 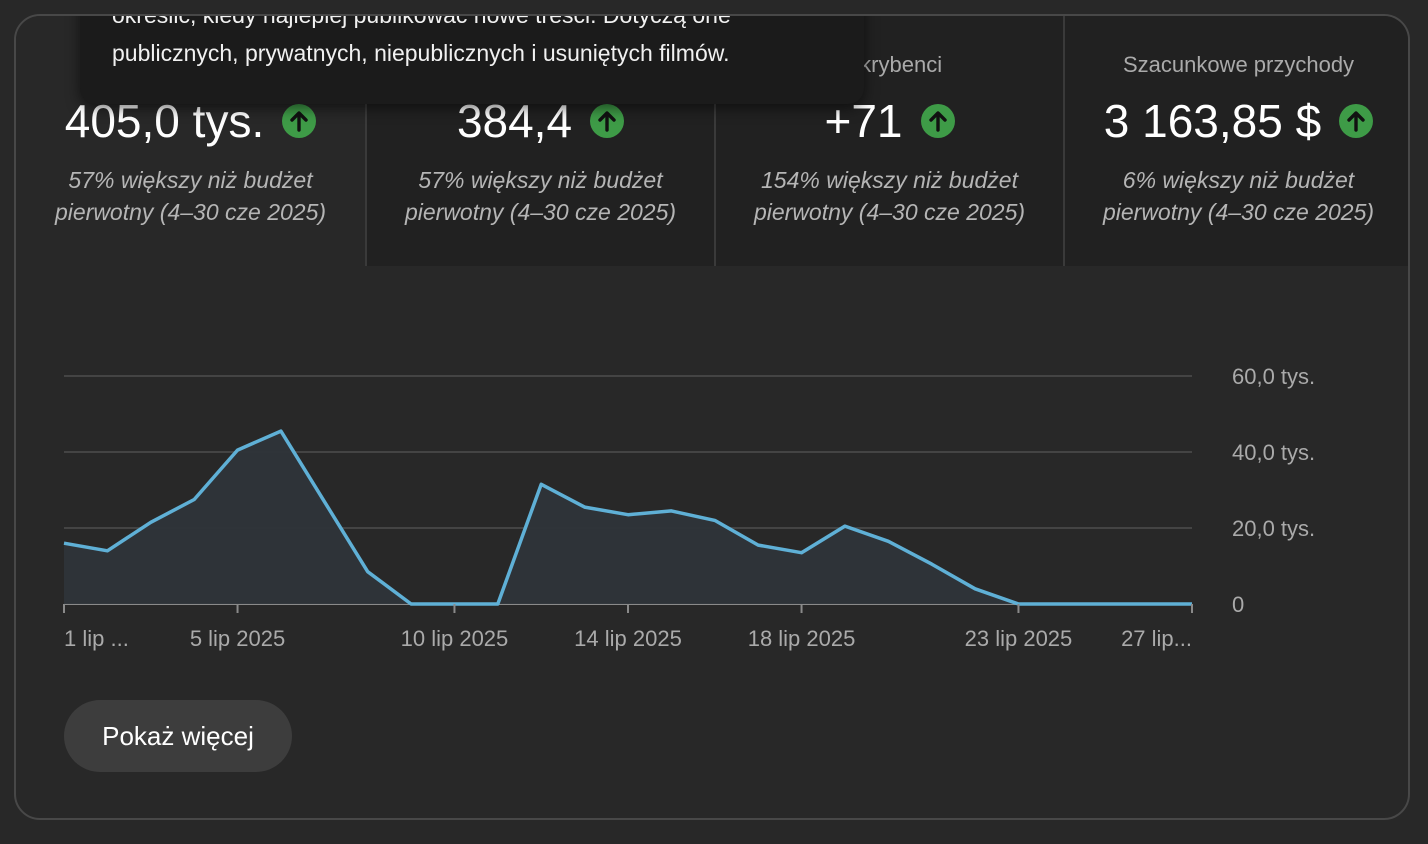 I want to click on metric-value: 3 163,85 $, so click(x=1212, y=121).